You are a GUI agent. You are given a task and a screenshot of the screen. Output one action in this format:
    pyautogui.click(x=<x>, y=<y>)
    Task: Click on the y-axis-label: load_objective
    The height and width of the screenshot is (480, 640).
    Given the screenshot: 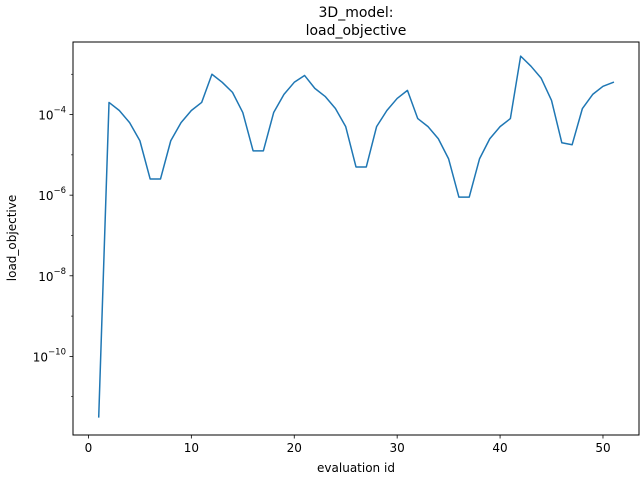 What is the action you would take?
    pyautogui.click(x=12, y=238)
    